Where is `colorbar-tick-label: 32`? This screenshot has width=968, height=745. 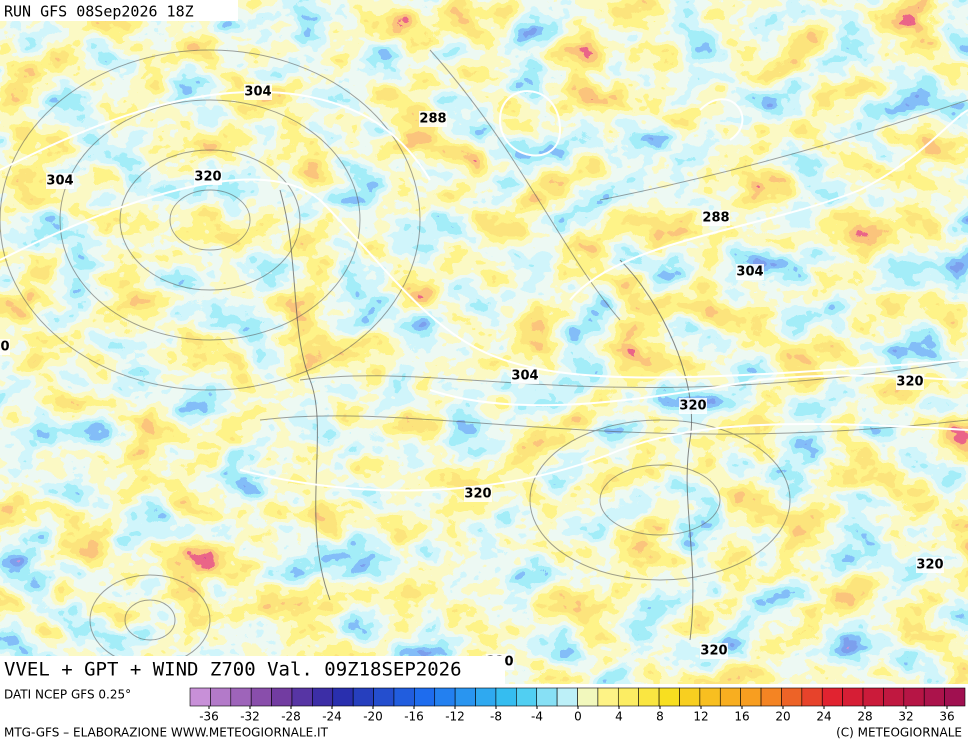 colorbar-tick-label: 32 is located at coordinates (905, 717).